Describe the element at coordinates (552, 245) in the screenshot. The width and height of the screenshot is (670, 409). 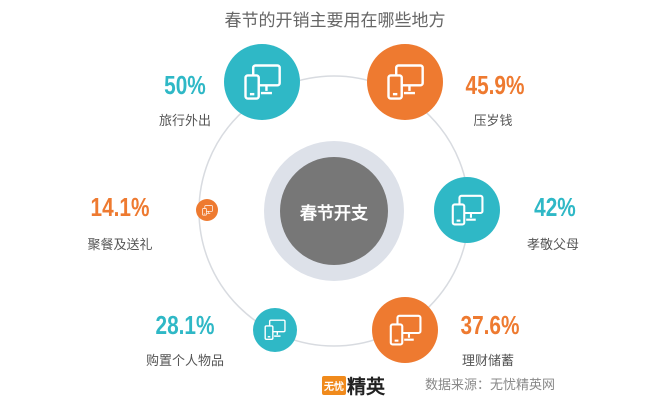
I see `category-label: 孝敬父母` at that location.